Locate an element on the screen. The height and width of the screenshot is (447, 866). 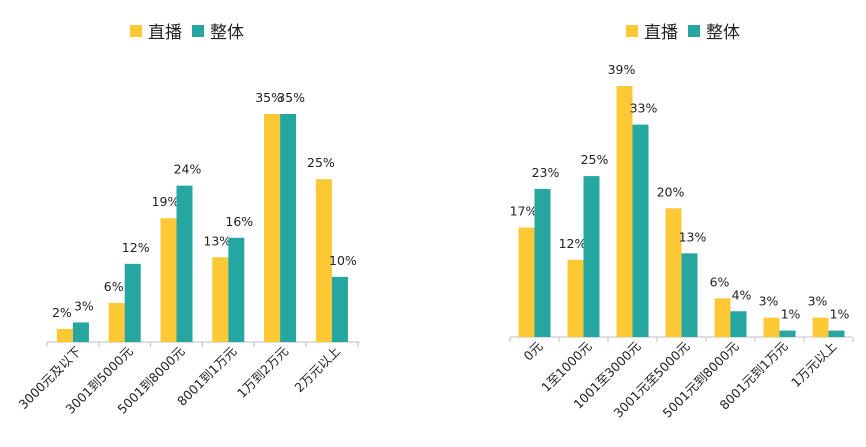
data-label-overall: 25% is located at coordinates (595, 159).